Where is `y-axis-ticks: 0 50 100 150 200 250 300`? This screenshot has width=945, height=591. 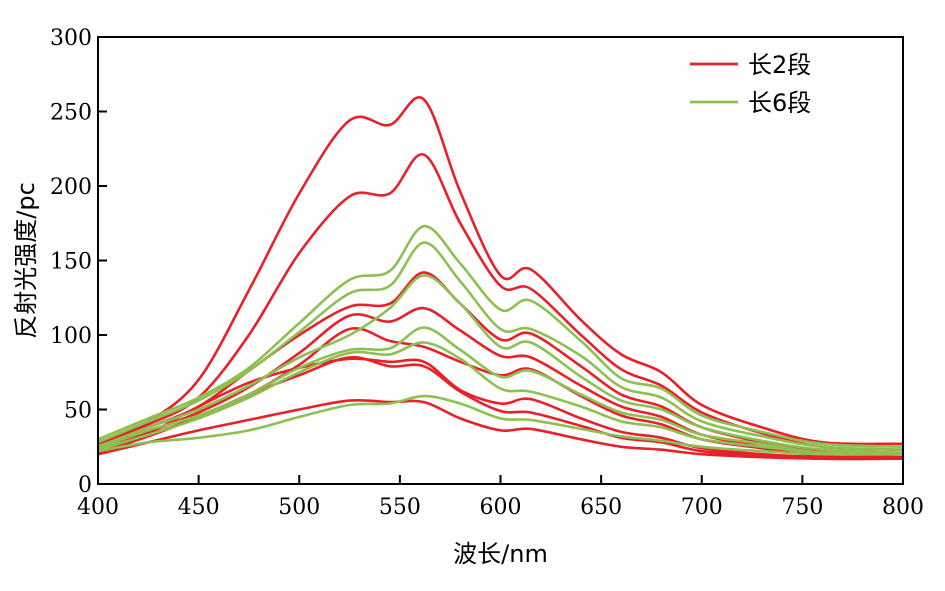
y-axis-ticks: 0 50 100 150 200 250 300 is located at coordinates (78, 262).